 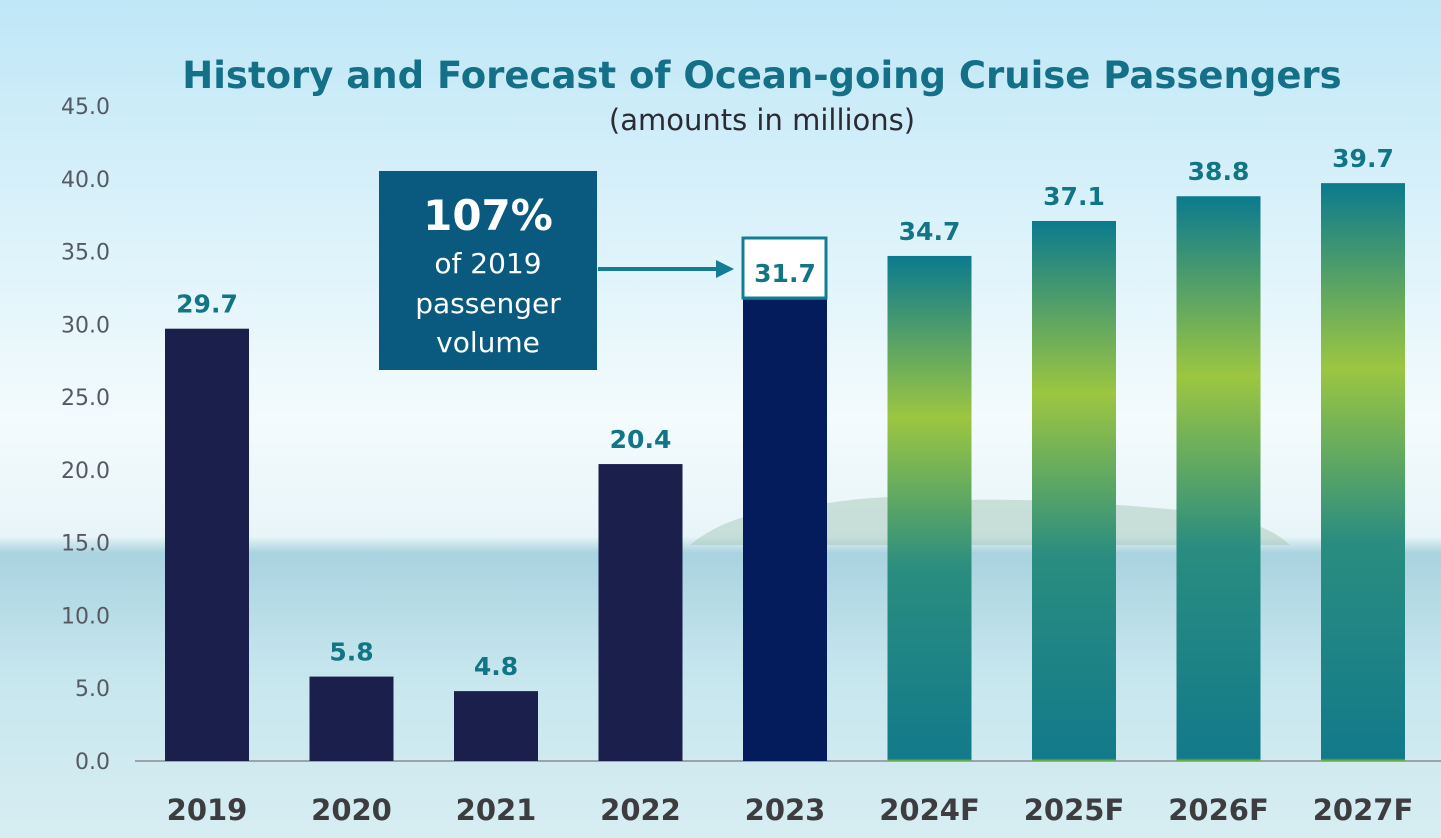 What do you see at coordinates (207, 810) in the screenshot?
I see `x-tick-2019: 2019` at bounding box center [207, 810].